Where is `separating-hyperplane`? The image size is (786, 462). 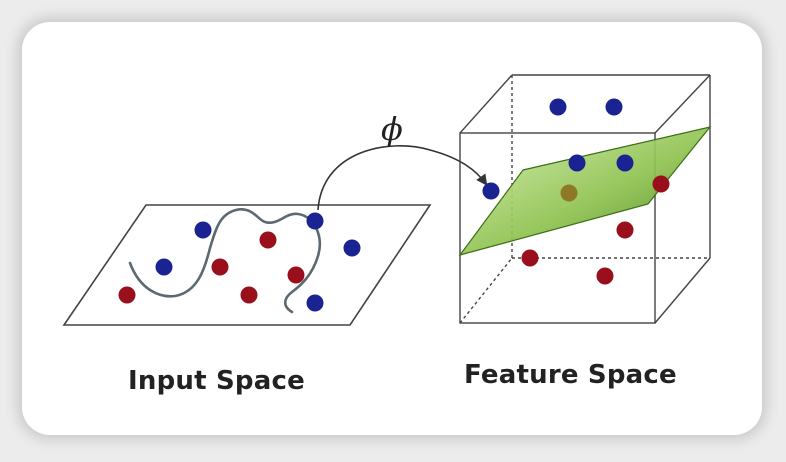
separating-hyperplane is located at coordinates (585, 191).